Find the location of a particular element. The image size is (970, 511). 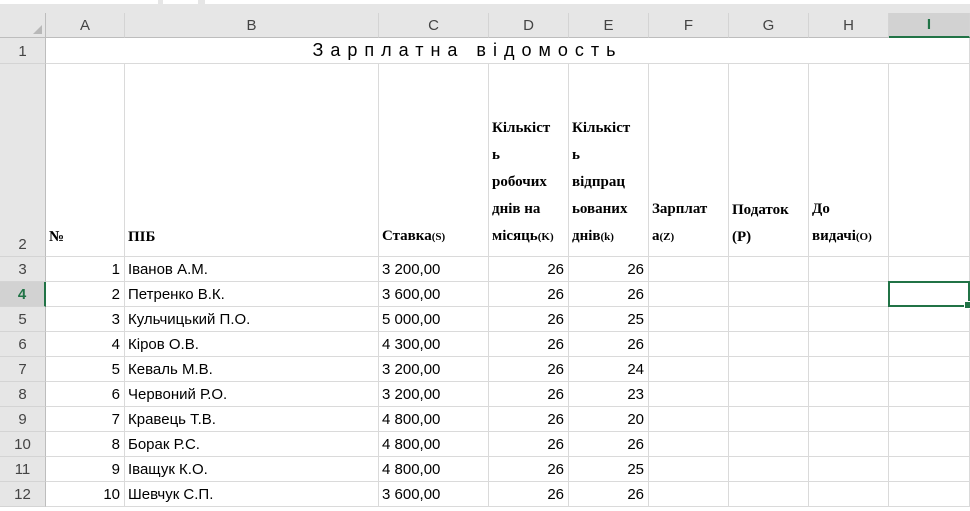

cell-I1 is located at coordinates (929, 51).